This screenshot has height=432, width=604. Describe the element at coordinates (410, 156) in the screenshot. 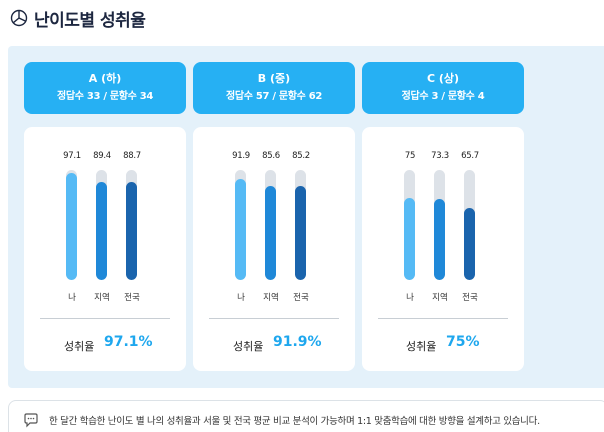

I see `value-me: 75` at that location.